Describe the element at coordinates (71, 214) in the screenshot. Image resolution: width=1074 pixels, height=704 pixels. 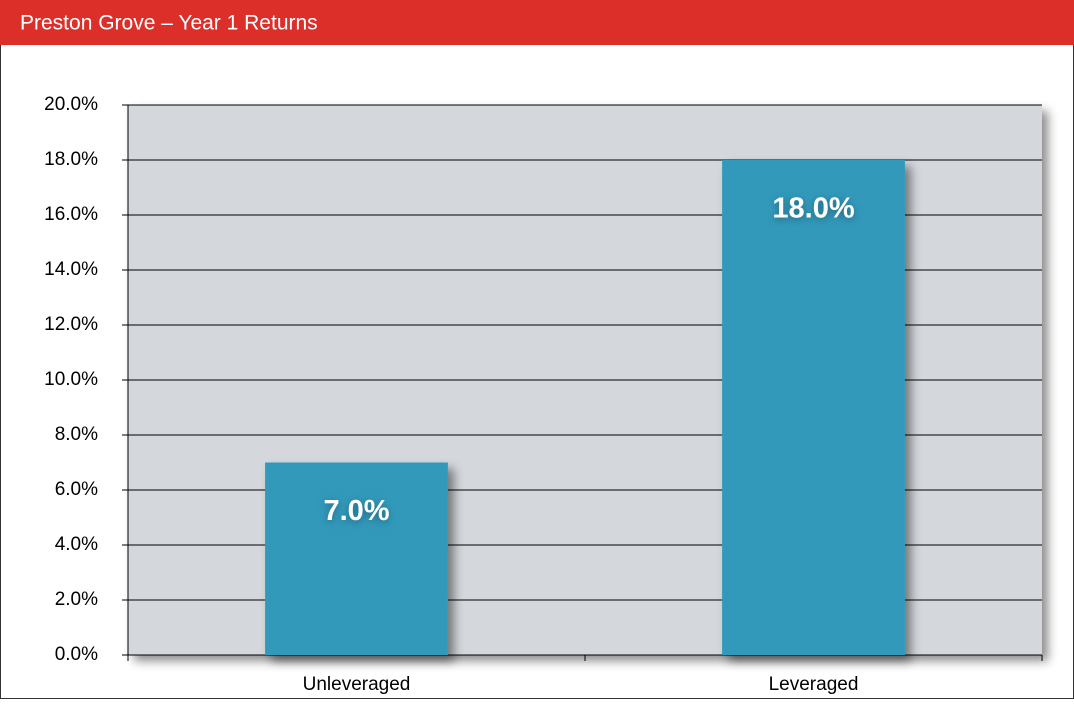
I see `y-tick-label: 16.0%` at that location.